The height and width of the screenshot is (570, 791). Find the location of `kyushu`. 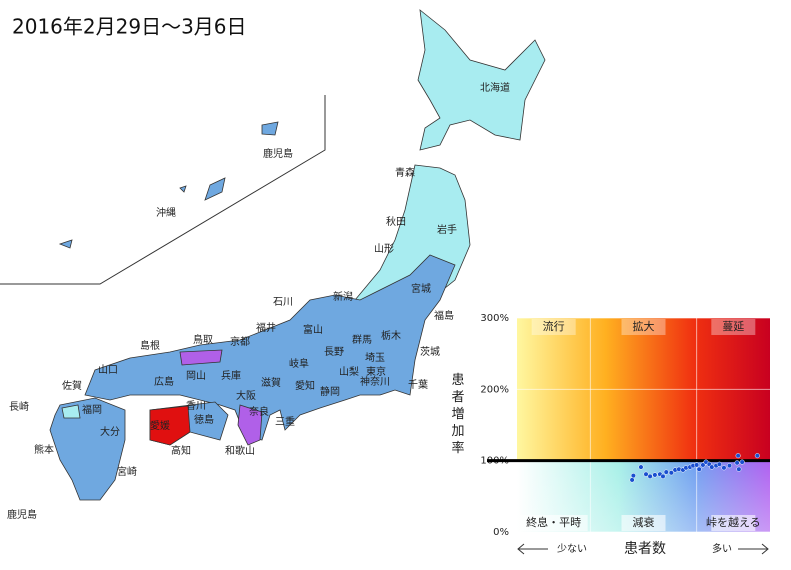

kyushu is located at coordinates (87, 449).